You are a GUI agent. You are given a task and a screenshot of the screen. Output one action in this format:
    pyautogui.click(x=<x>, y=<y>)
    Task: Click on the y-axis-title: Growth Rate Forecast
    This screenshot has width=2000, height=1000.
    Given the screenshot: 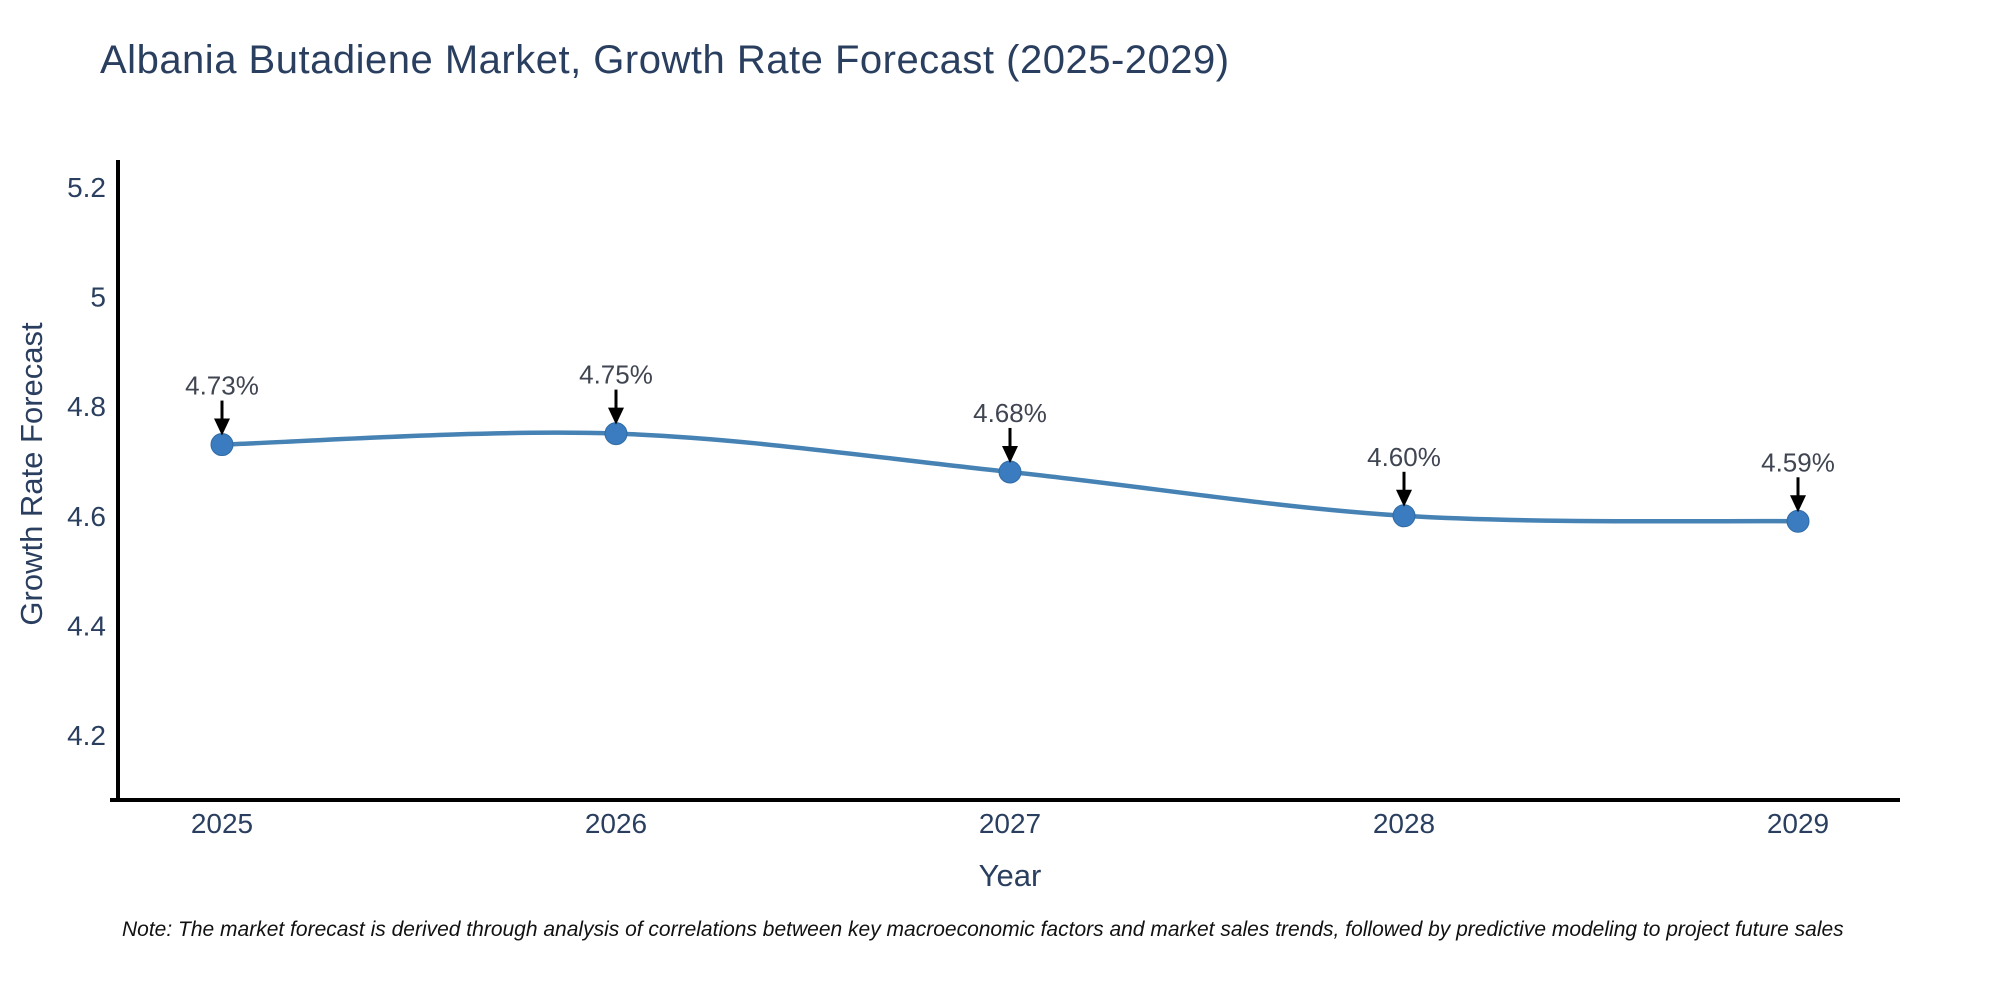 What is the action you would take?
    pyautogui.click(x=31, y=474)
    